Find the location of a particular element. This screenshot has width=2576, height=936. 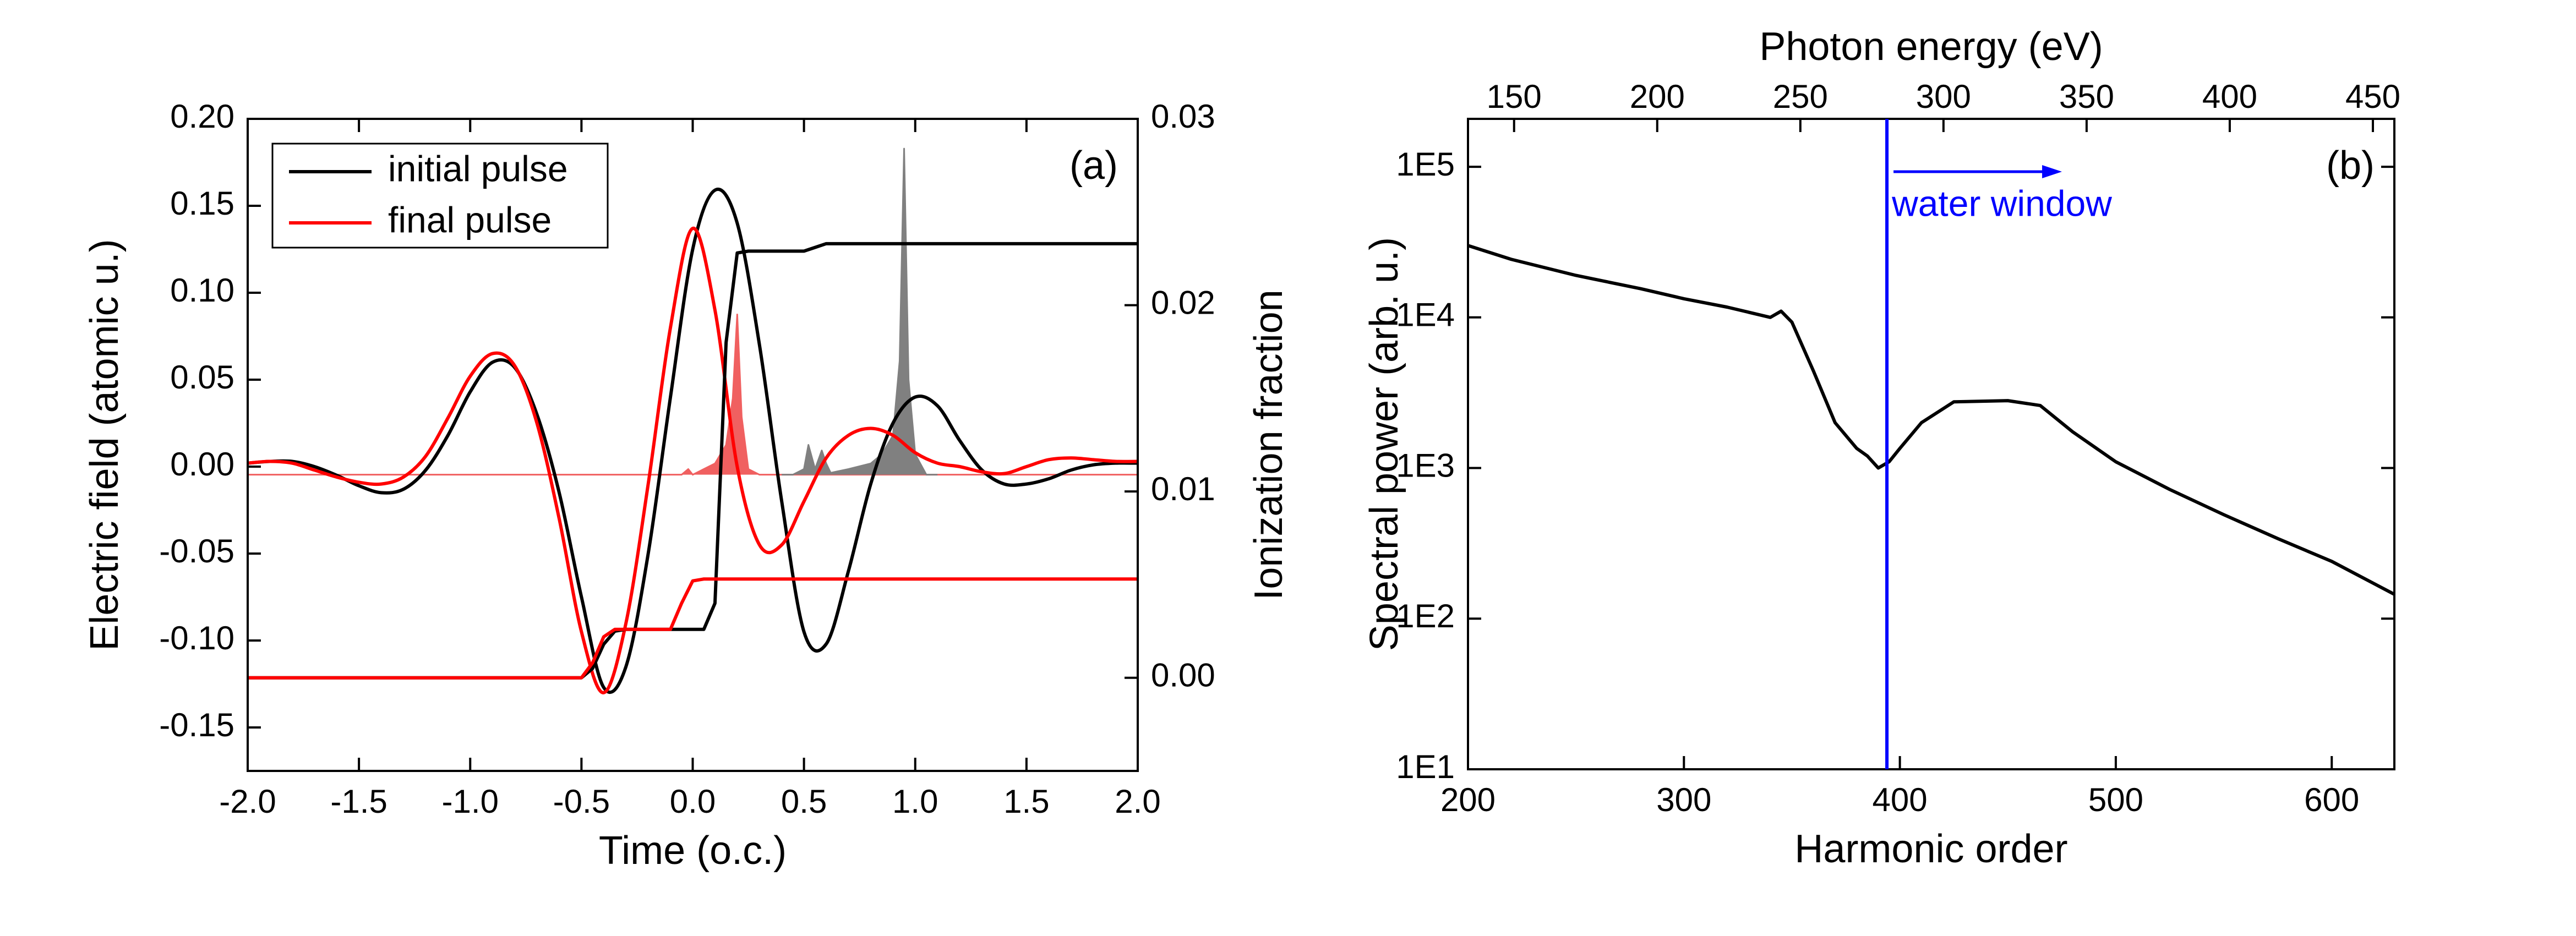

y-tick-label: 0.10 is located at coordinates (202, 290).